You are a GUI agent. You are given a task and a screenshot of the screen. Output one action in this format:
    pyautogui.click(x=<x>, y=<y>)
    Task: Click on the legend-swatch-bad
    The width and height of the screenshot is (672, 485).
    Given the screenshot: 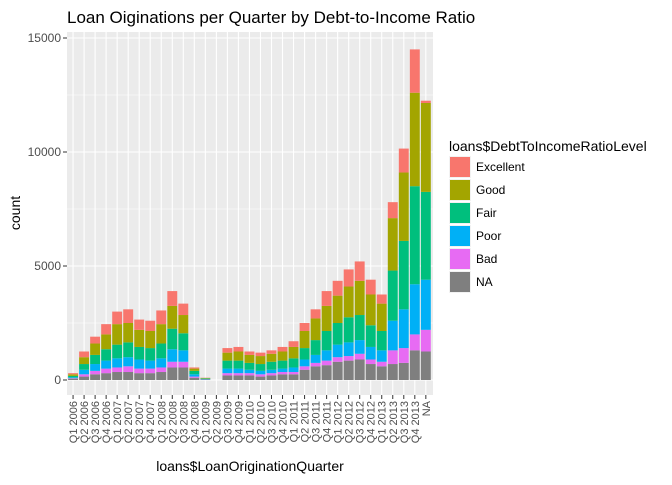 What is the action you would take?
    pyautogui.click(x=460, y=259)
    